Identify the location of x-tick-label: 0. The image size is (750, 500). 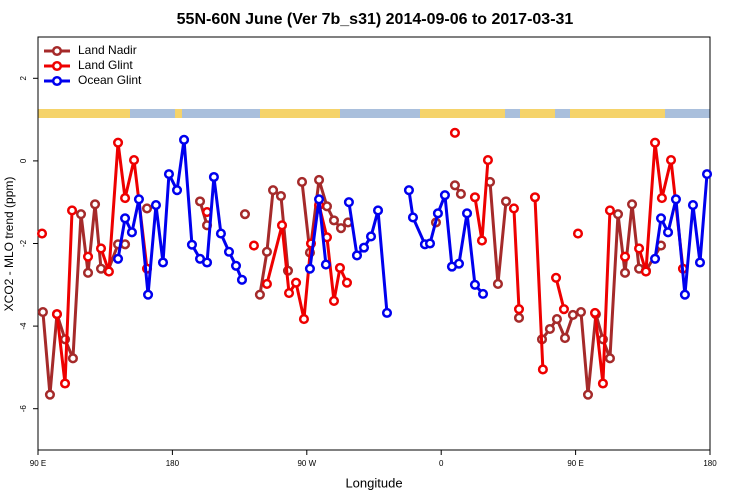
(441, 463).